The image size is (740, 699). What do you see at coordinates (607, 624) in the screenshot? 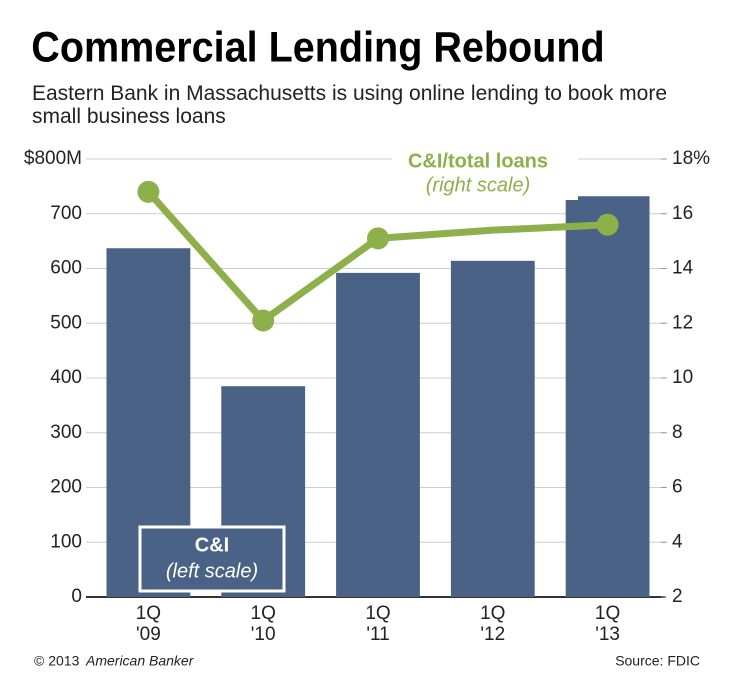
I see `x-tick-label: 1Q '13` at bounding box center [607, 624].